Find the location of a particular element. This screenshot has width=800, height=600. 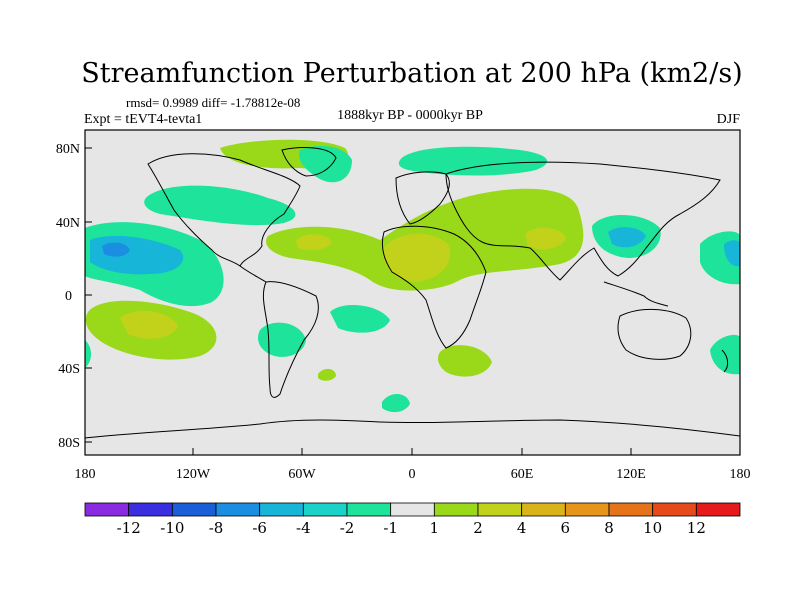

x-label-60e: 60E is located at coordinates (522, 474).